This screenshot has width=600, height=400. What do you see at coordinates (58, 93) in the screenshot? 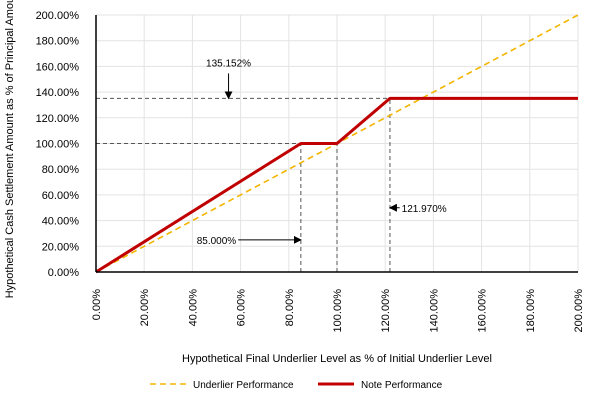
I see `y-tick-label: 140.00%` at bounding box center [58, 93].